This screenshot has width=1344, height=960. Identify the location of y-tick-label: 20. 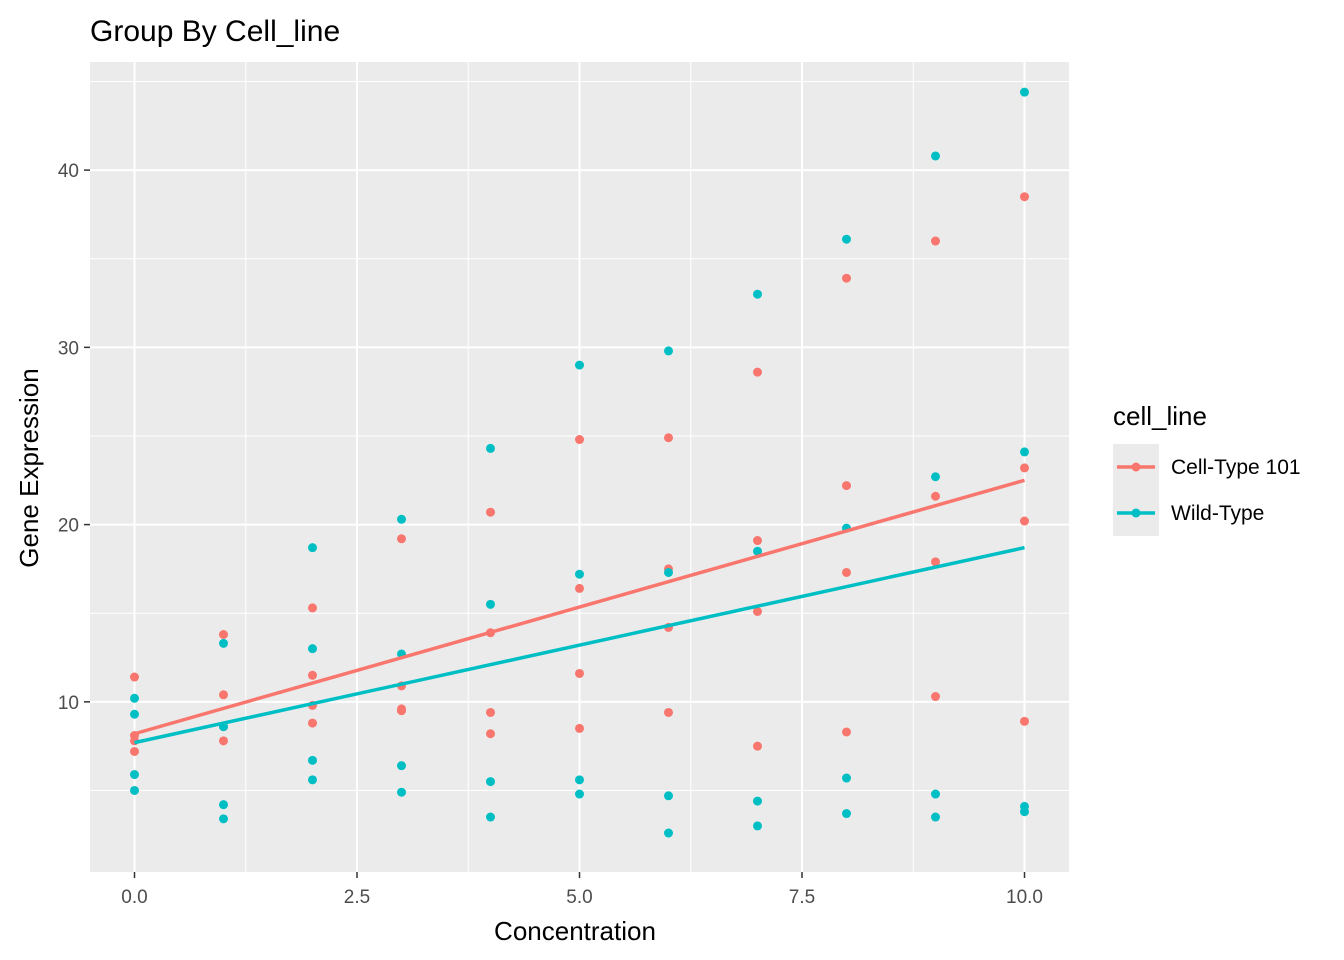
(68, 526).